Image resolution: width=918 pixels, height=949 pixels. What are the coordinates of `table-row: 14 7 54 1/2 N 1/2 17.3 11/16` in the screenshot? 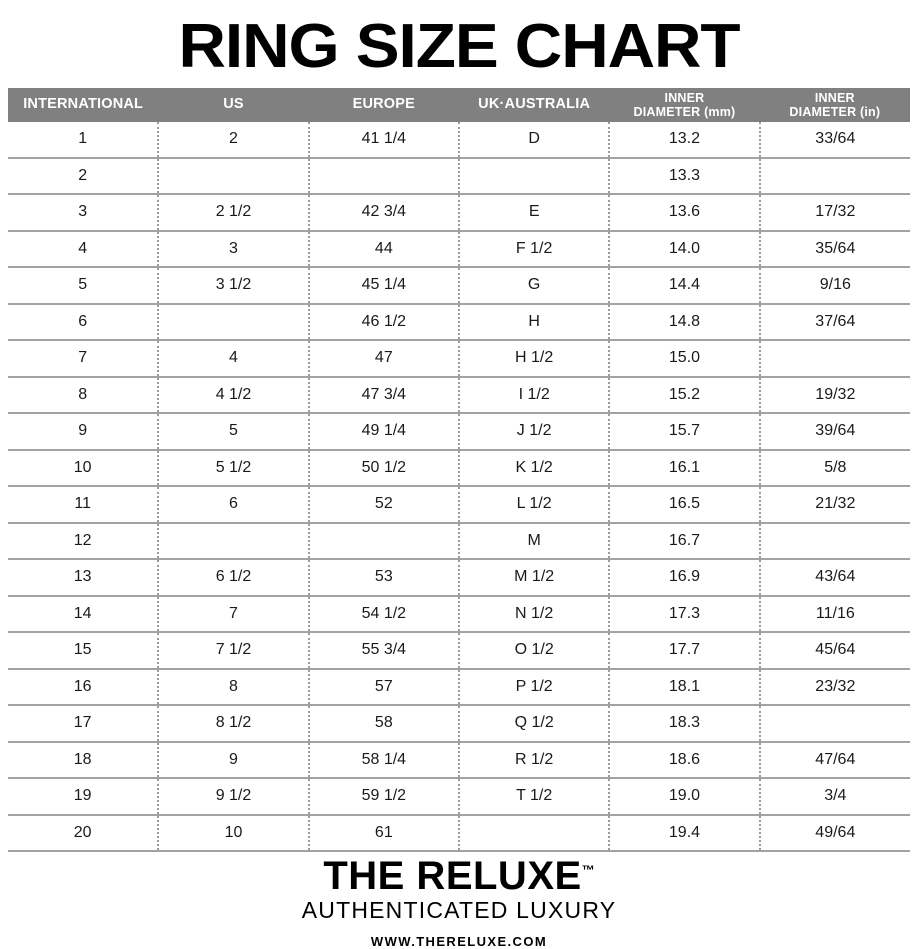 It's located at (459, 614).